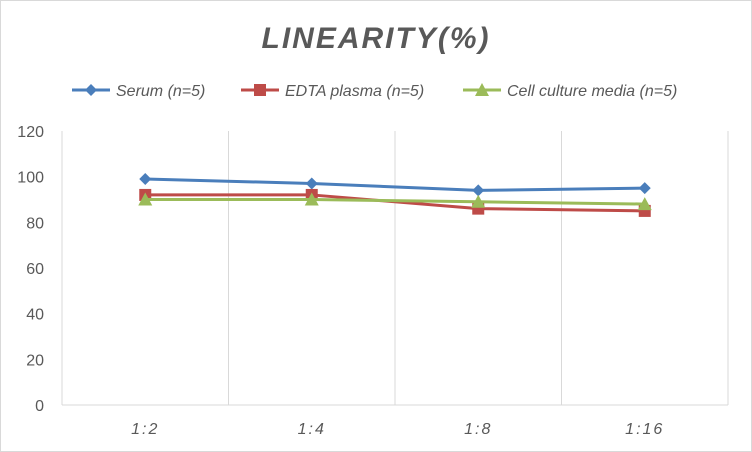 This screenshot has height=452, width=752. I want to click on legend-item: Cell culture media (n=5), so click(570, 91).